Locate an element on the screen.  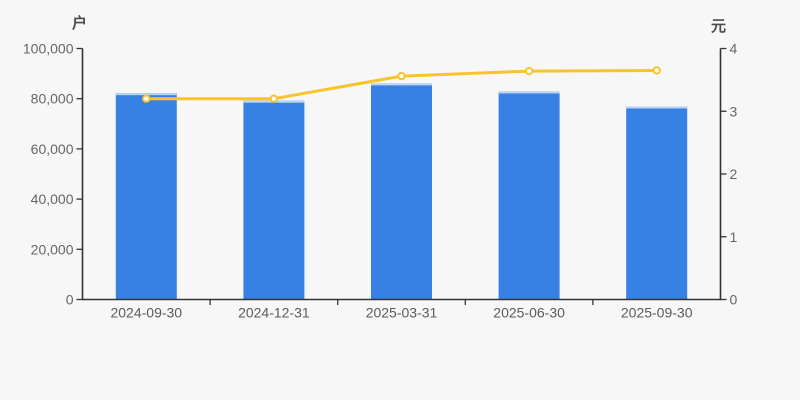
right-axis-tick-label: 3 is located at coordinates (734, 111).